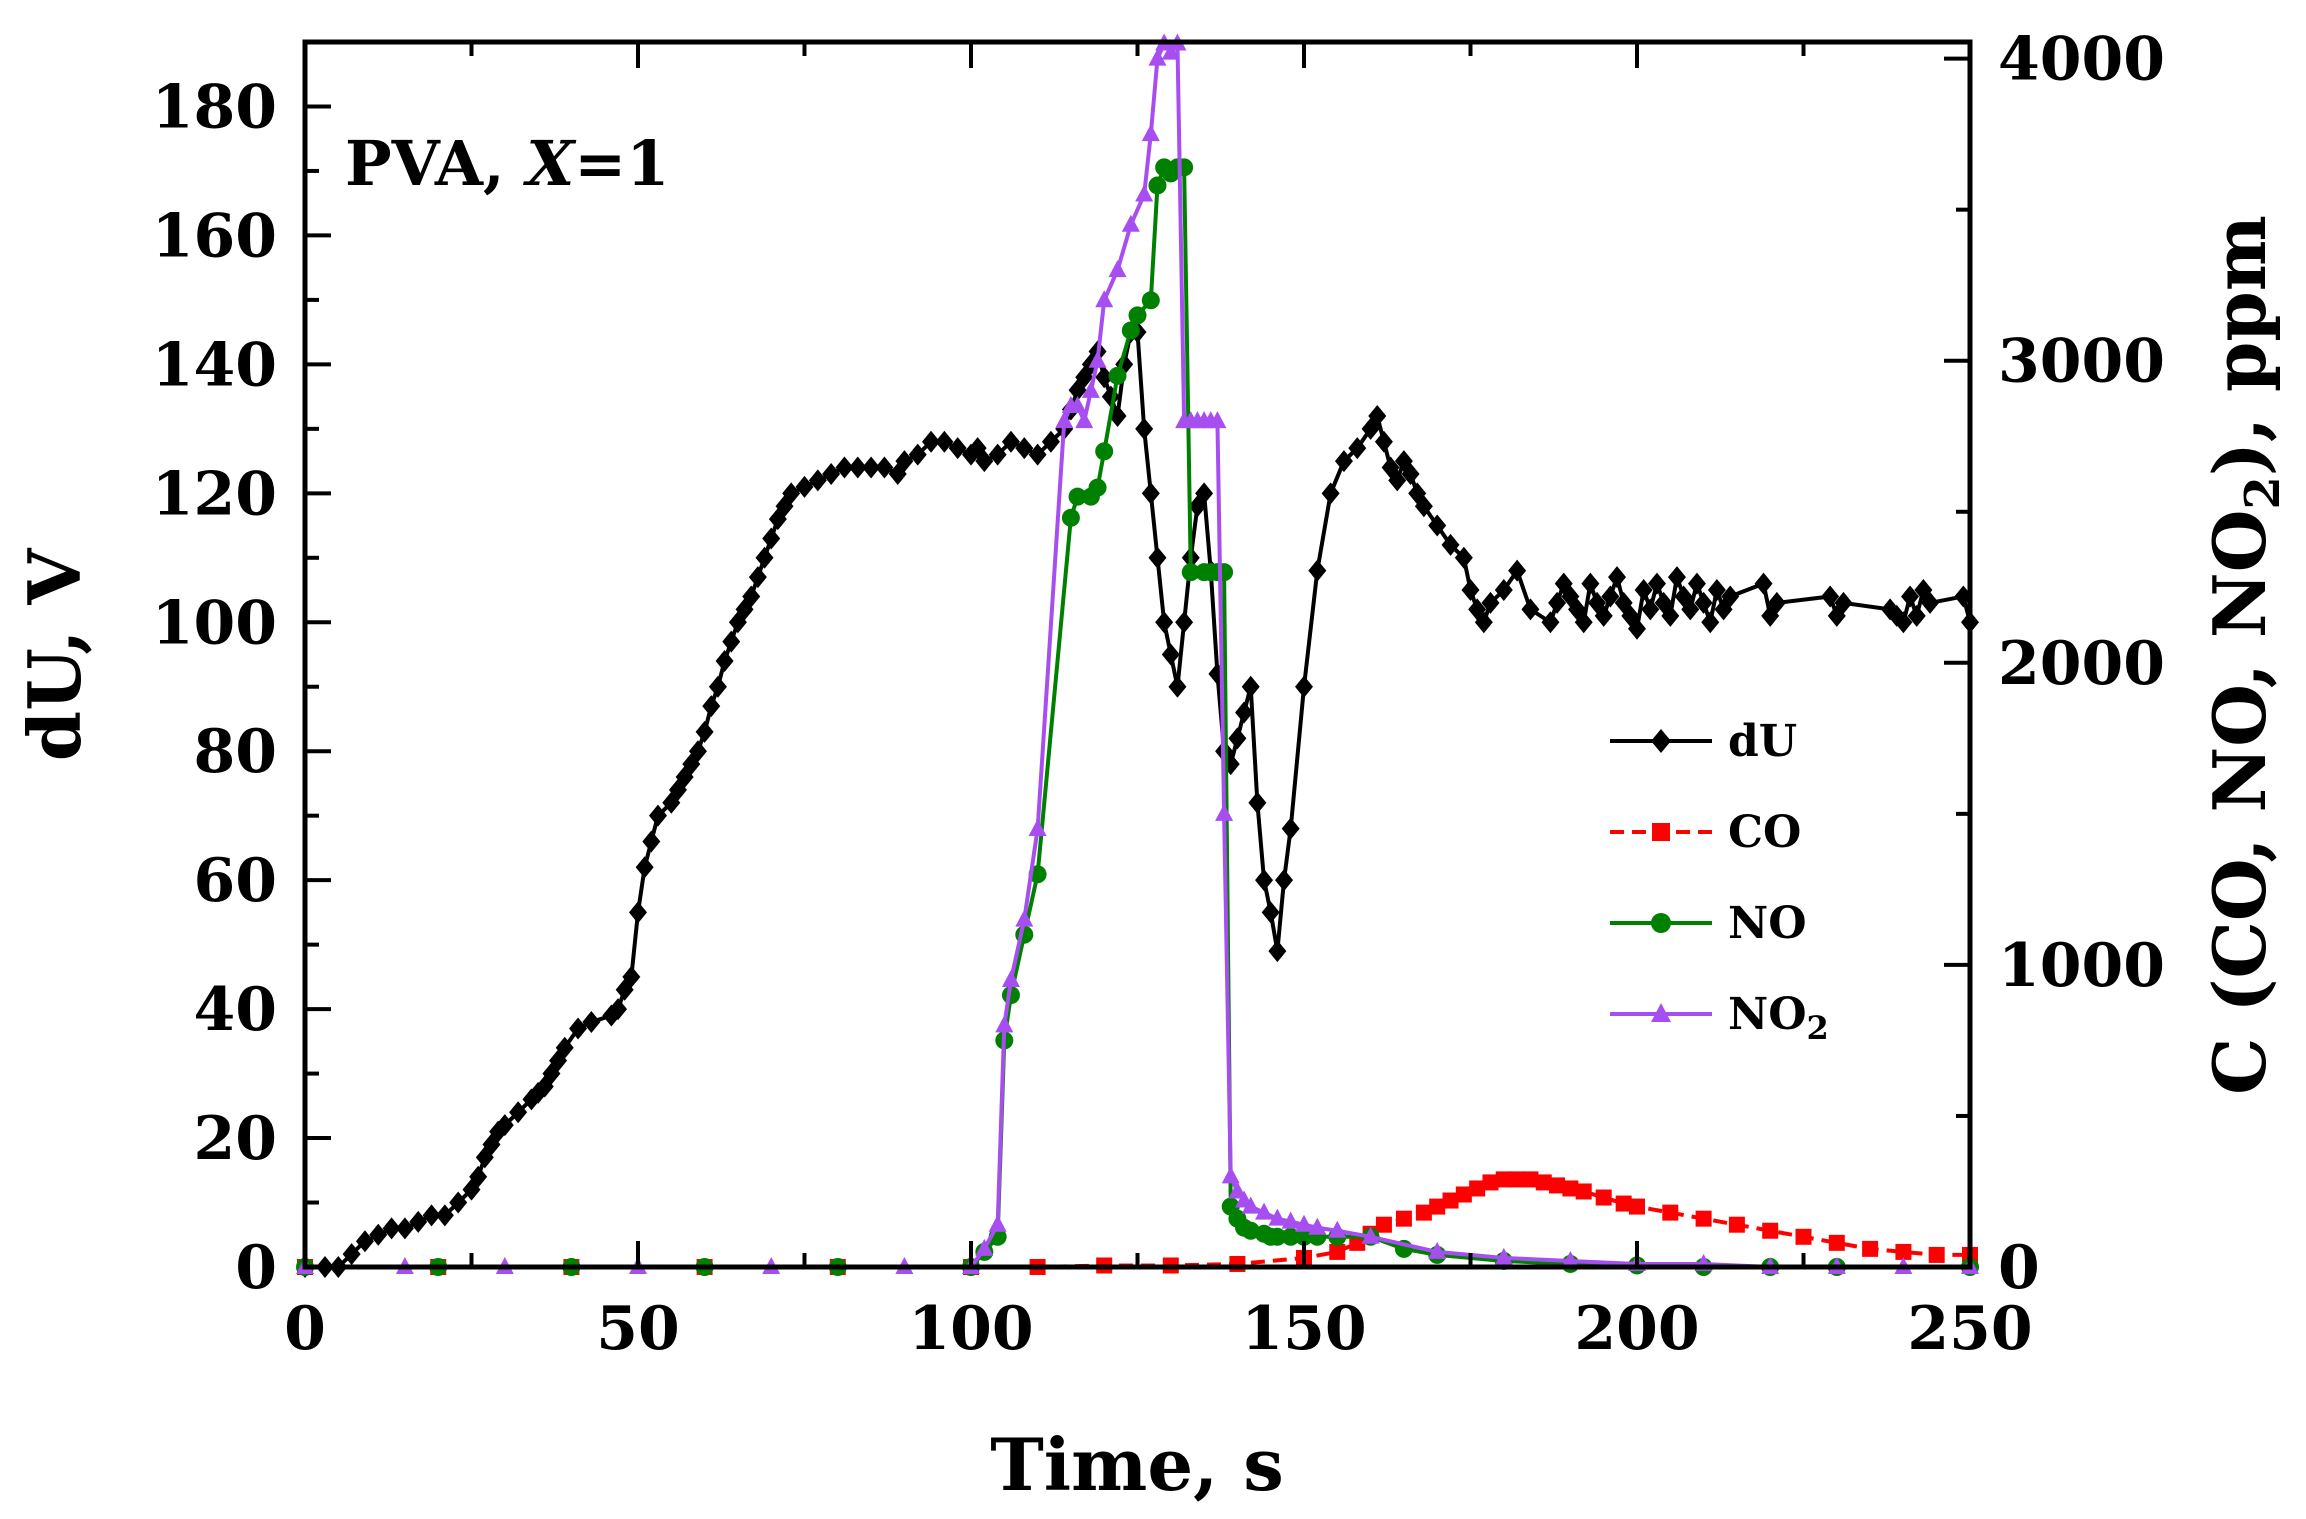 Image resolution: width=2306 pixels, height=1519 pixels. Describe the element at coordinates (214, 236) in the screenshot. I see `y-left-tick-label: 160` at that location.